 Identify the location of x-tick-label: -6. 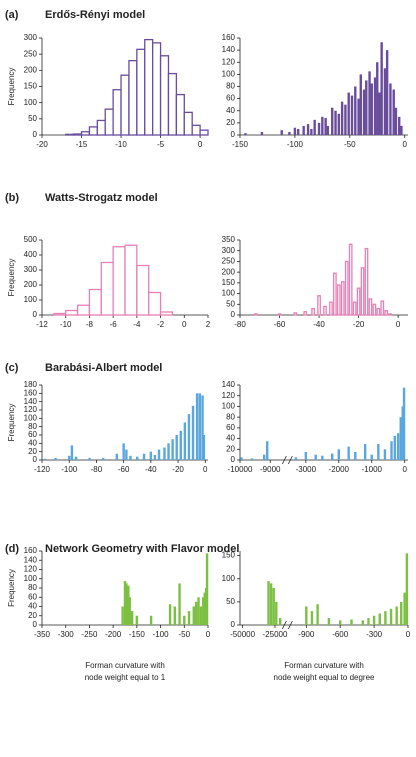
(114, 324).